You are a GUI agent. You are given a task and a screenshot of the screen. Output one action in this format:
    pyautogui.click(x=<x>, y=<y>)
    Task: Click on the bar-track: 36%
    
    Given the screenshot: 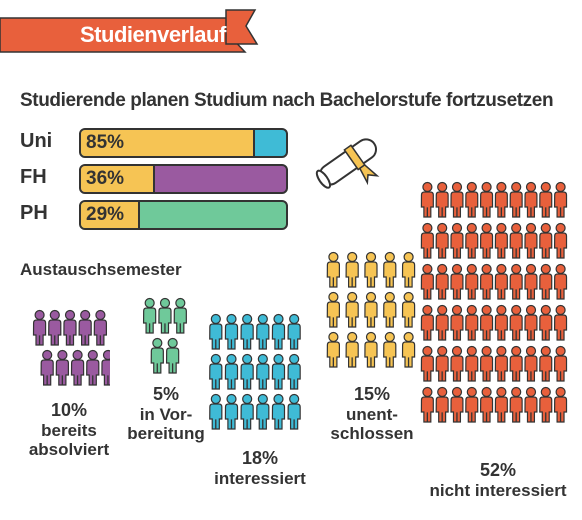 What is the action you would take?
    pyautogui.click(x=183, y=179)
    